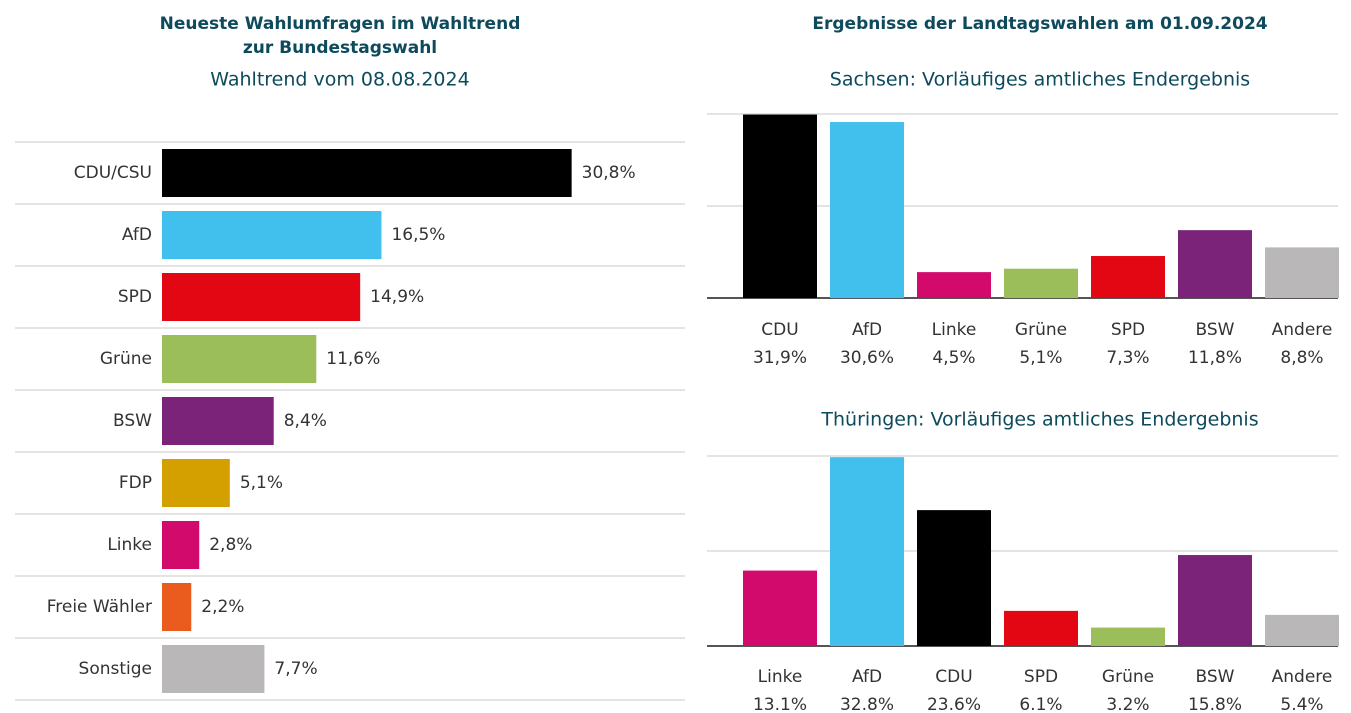 This screenshot has height=713, width=1351. I want to click on value-label: 23.6%, so click(954, 704).